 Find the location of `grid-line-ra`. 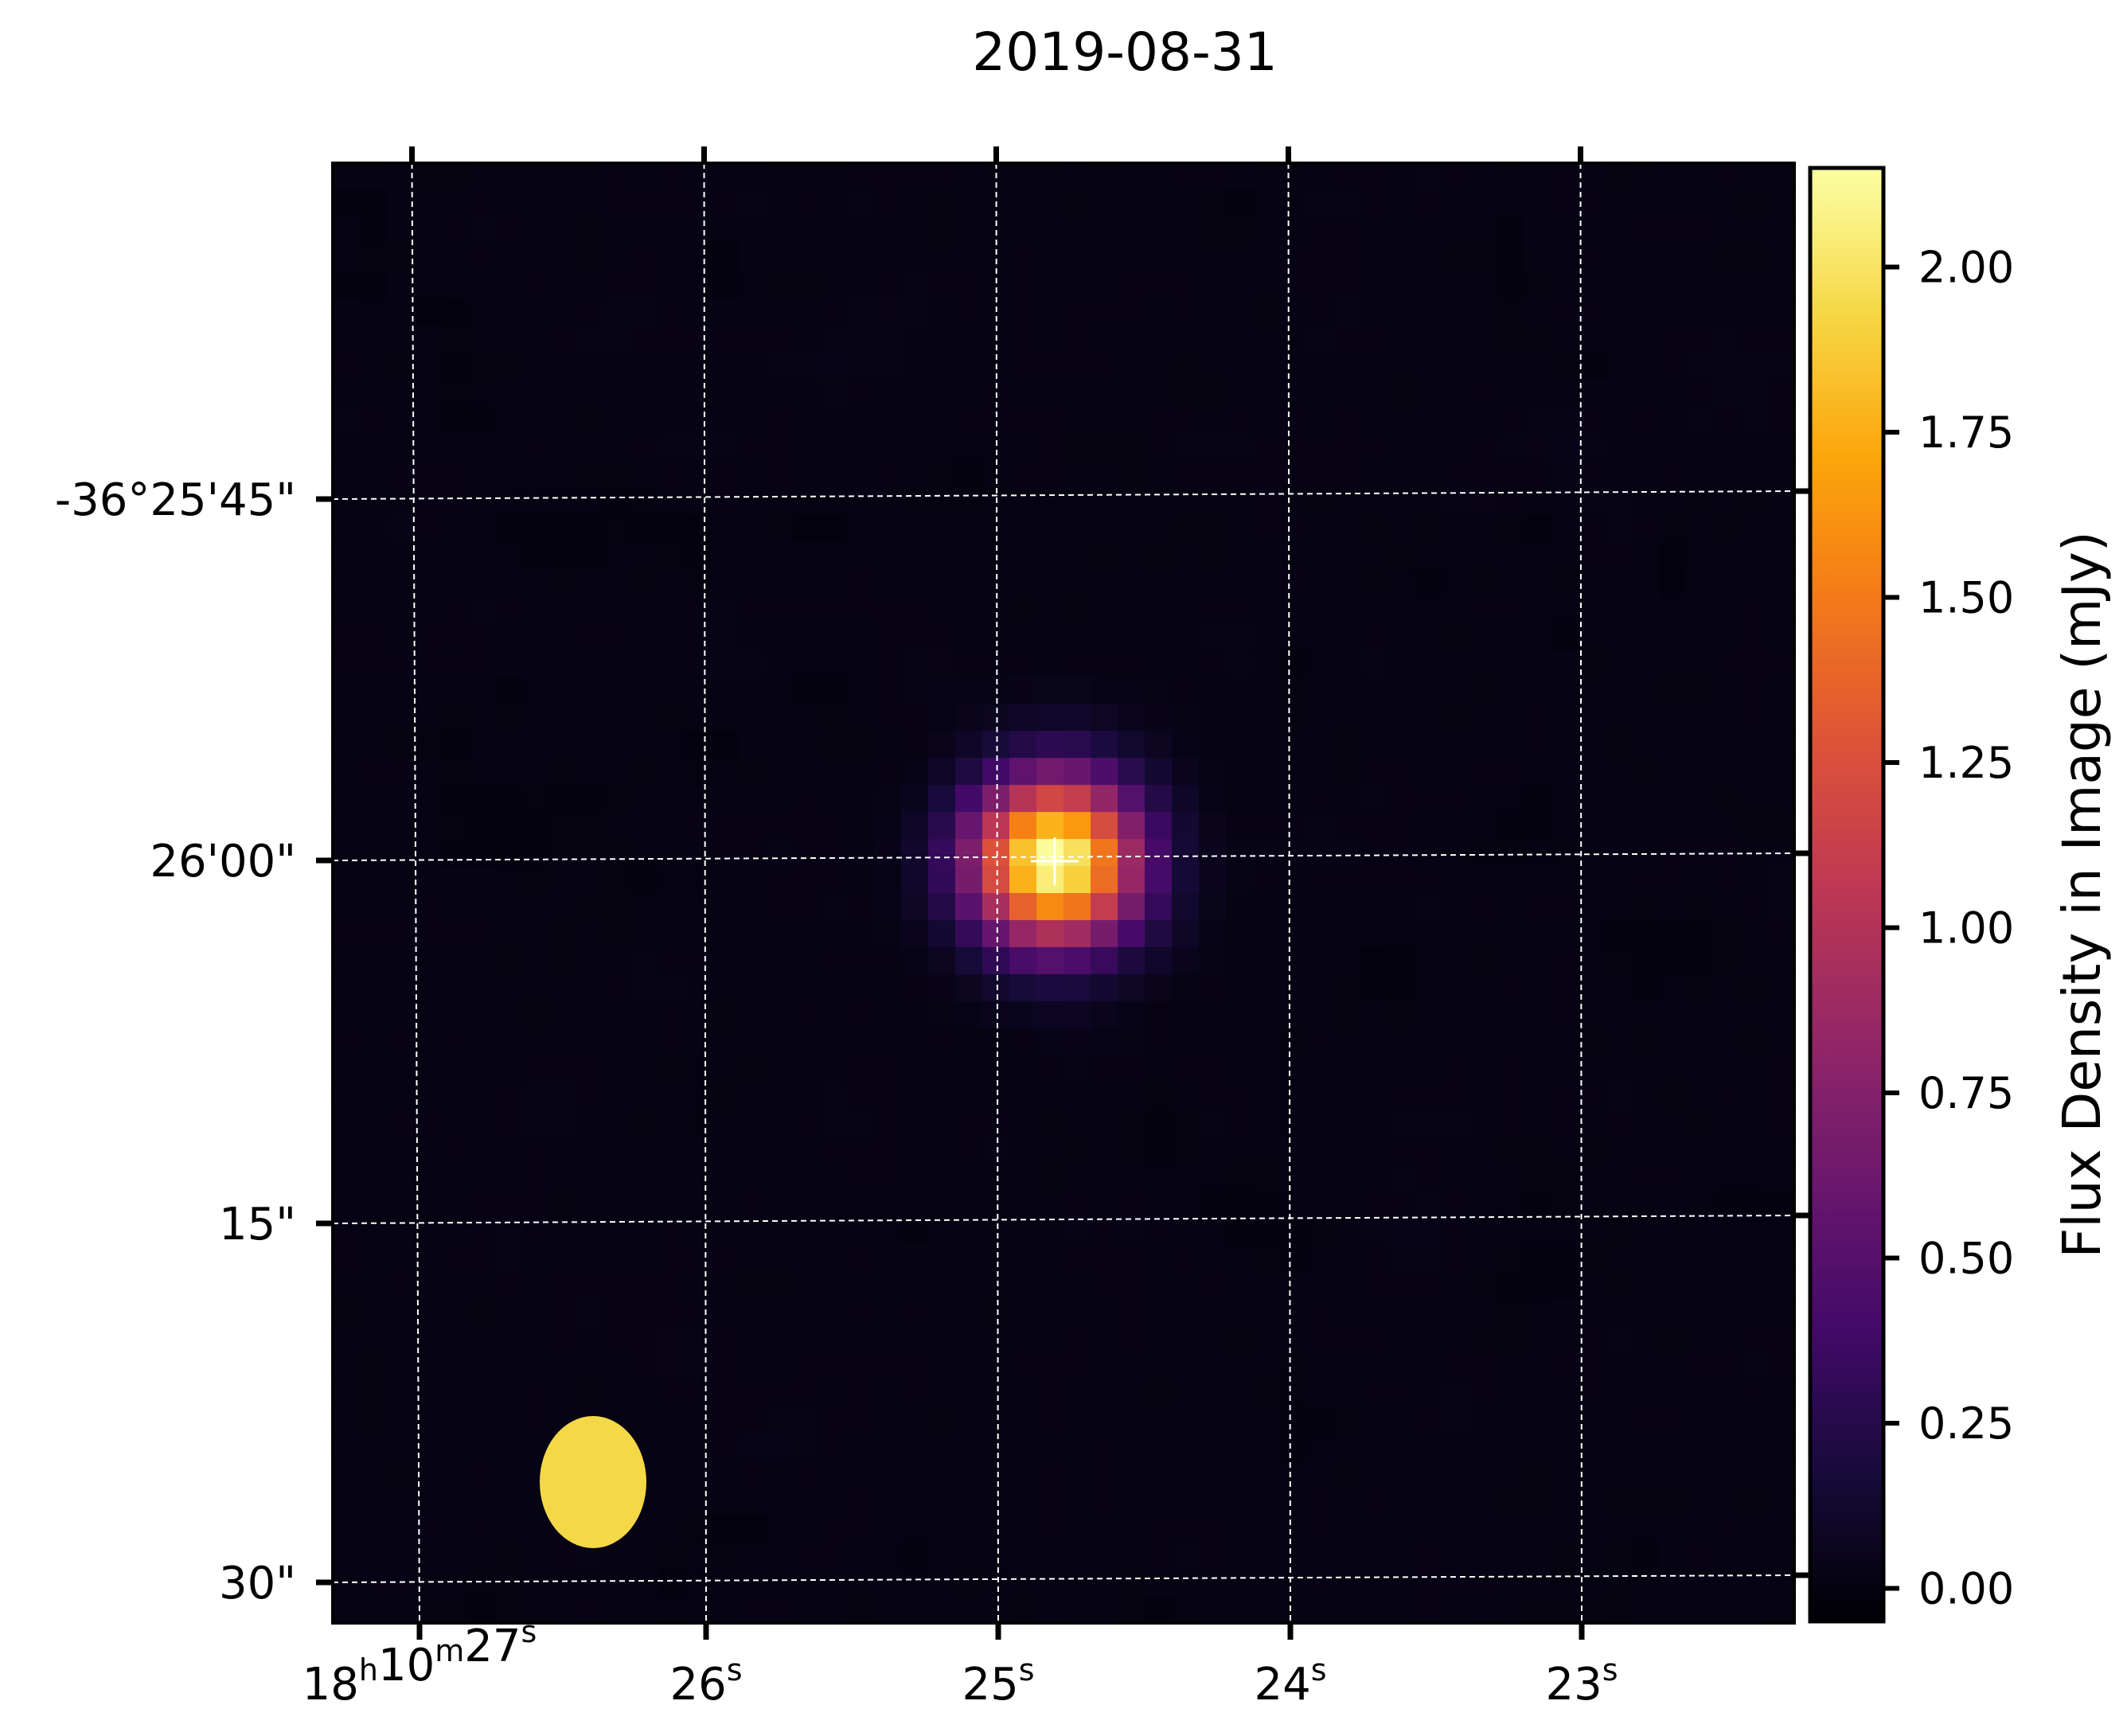

grid-line-ra is located at coordinates (1581, 893).